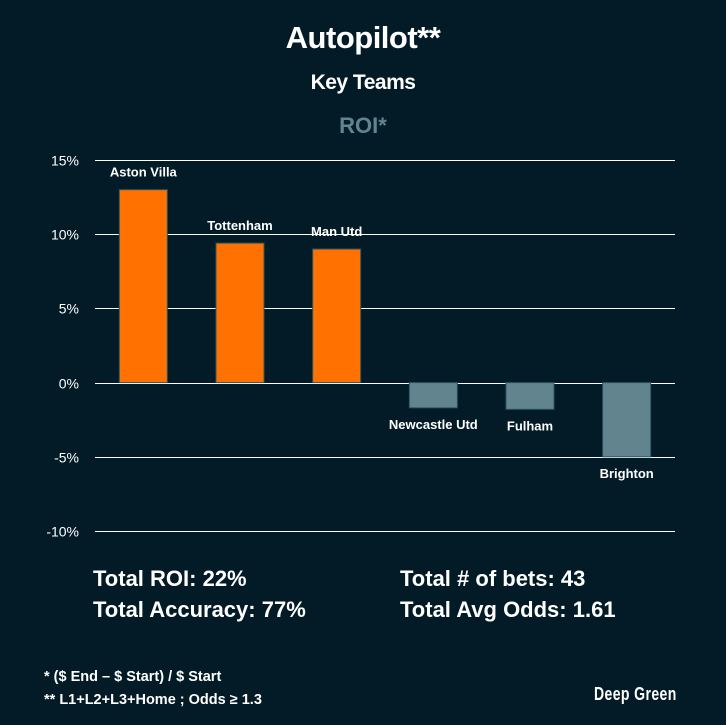 Image resolution: width=726 pixels, height=725 pixels. I want to click on bar-label: Tottenham, so click(239, 225).